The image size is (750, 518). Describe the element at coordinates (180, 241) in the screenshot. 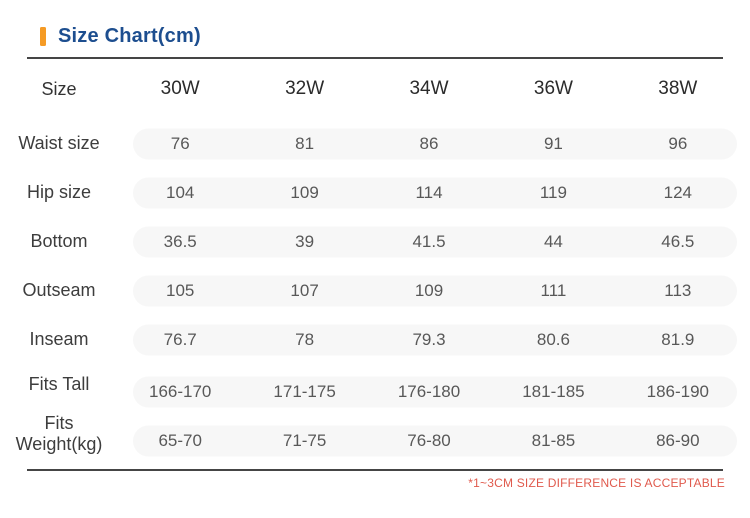

I see `value-cell: 36.5` at that location.